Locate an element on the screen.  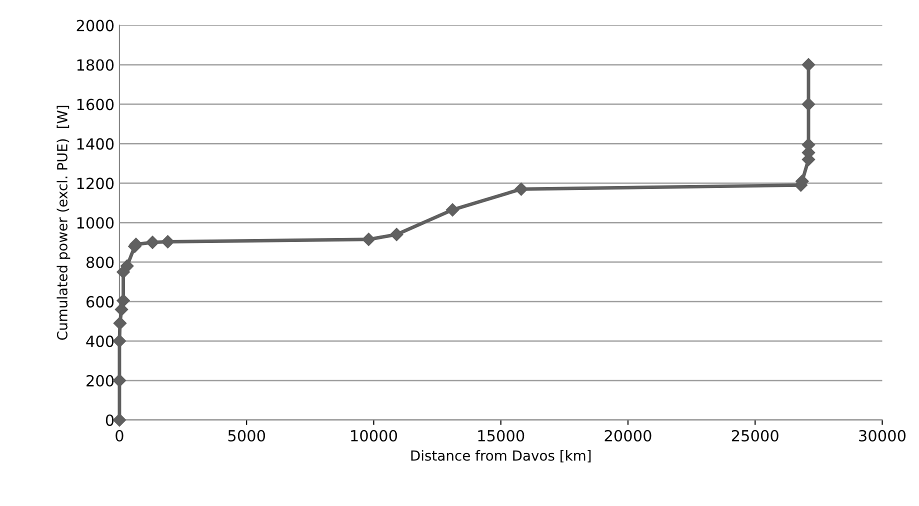
y-tick-label: 1000 is located at coordinates (95, 223).